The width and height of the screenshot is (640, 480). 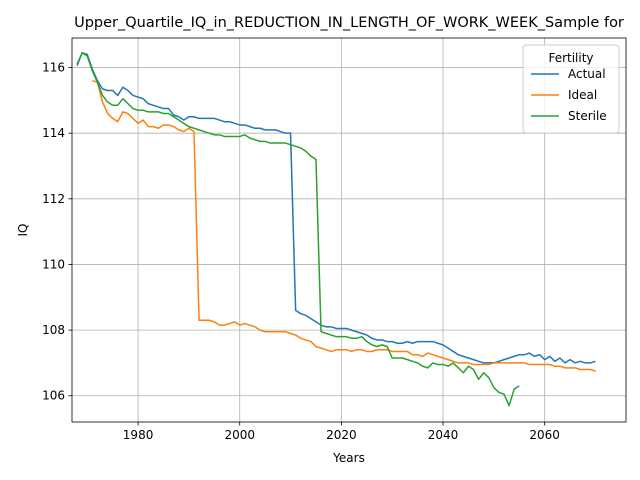 I want to click on legend-box, so click(x=571, y=89).